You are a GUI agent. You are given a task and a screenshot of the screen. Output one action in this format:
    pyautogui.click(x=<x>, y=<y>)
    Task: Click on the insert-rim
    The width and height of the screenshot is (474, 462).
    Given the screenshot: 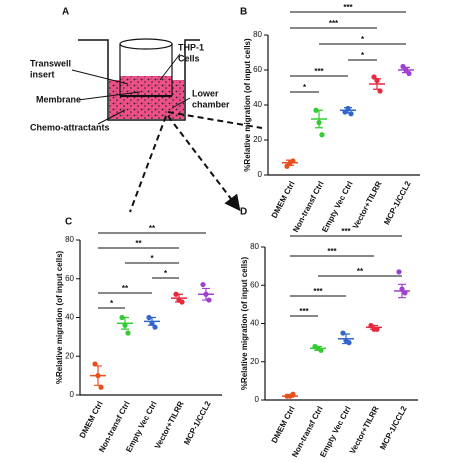 What is the action you would take?
    pyautogui.click(x=146, y=44)
    